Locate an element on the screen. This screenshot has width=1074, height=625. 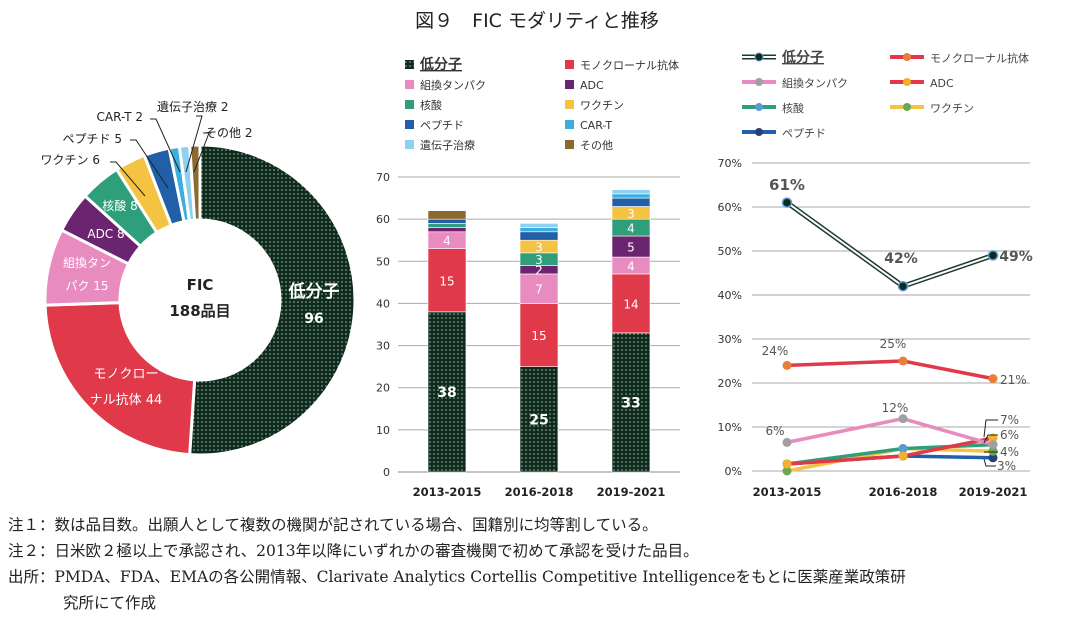
donut-slice-label: 核酸 8 is located at coordinates (119, 205).